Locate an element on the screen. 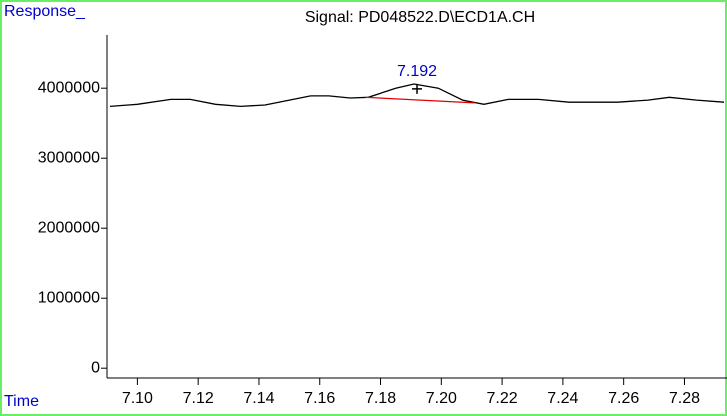 Image resolution: width=727 pixels, height=416 pixels. x-tick-label: 7.12 is located at coordinates (198, 398).